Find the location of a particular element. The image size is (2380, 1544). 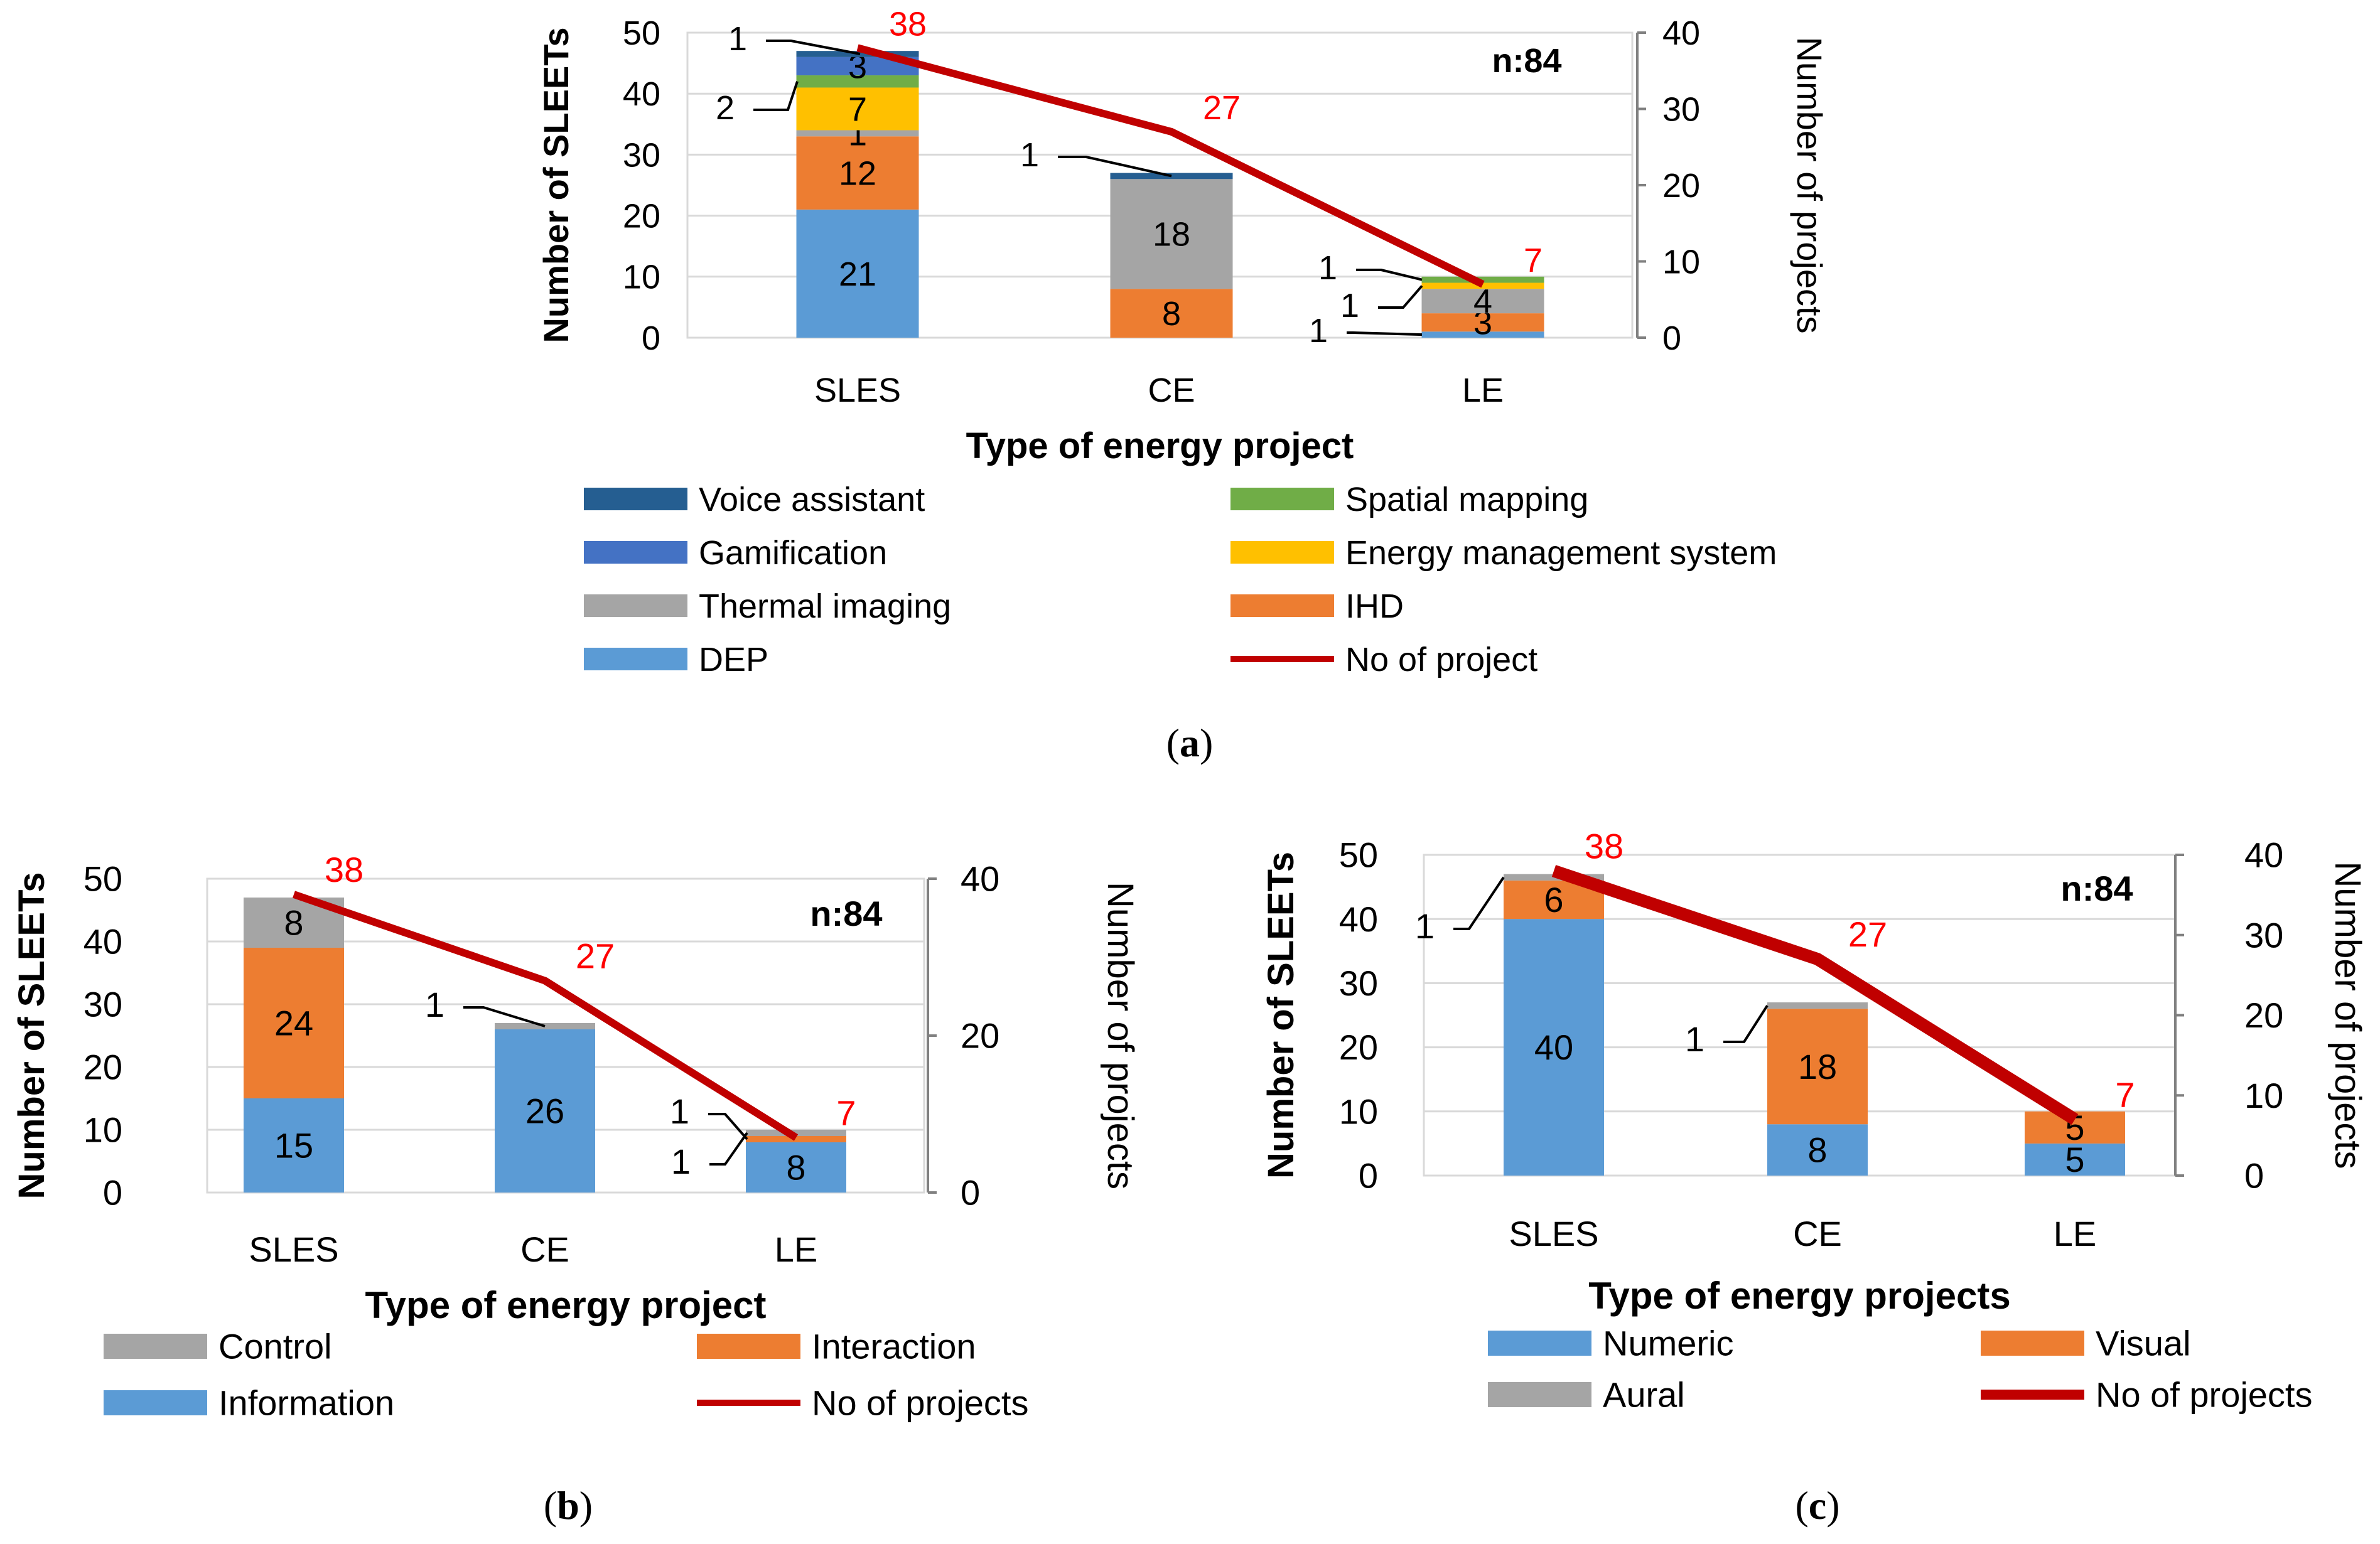

bar-ihd-sles is located at coordinates (857, 173).